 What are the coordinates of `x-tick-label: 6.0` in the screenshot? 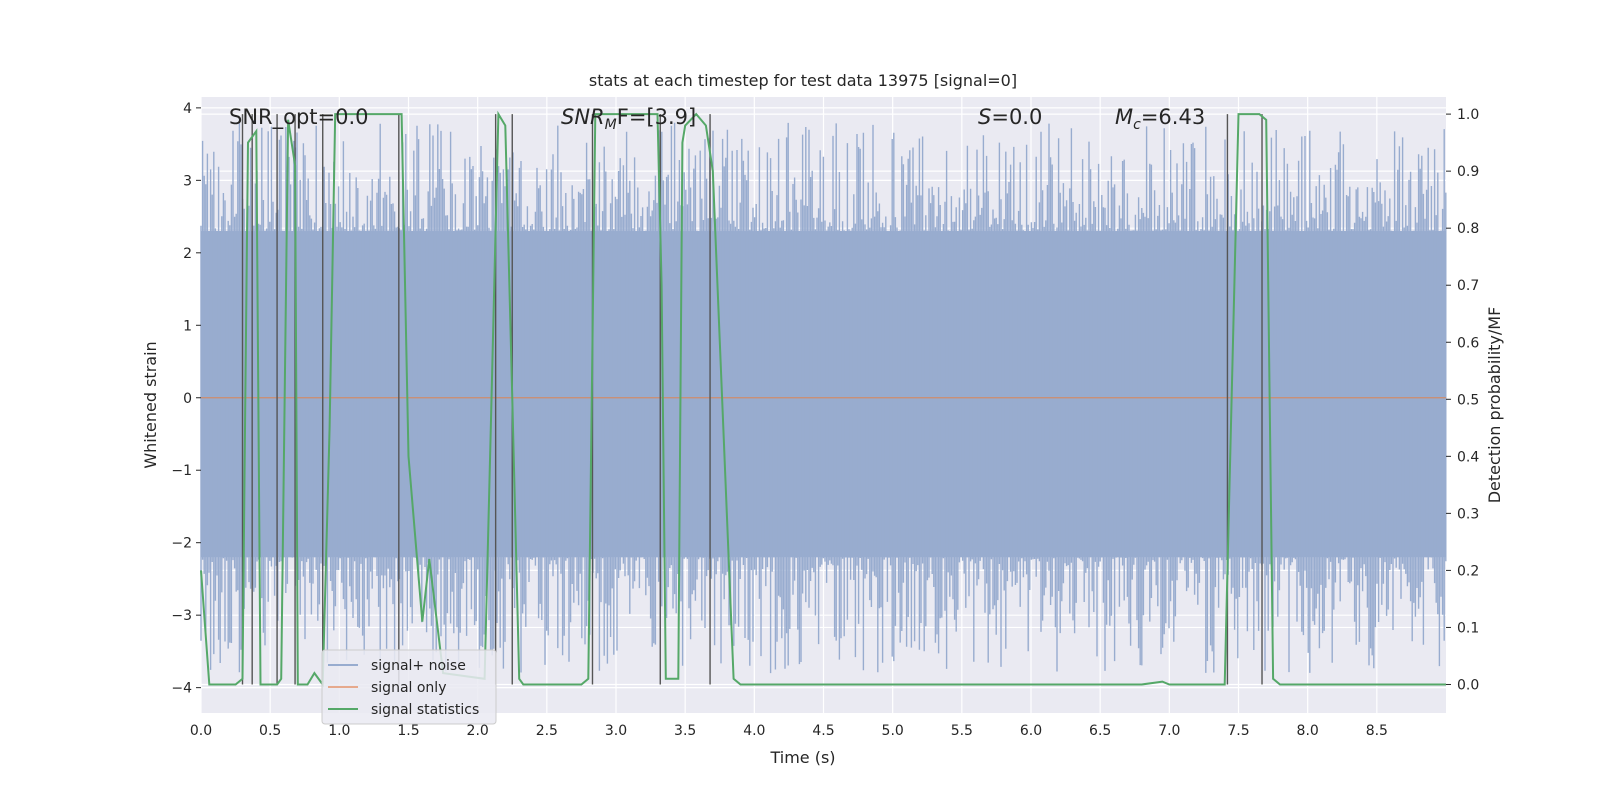 It's located at (1031, 731).